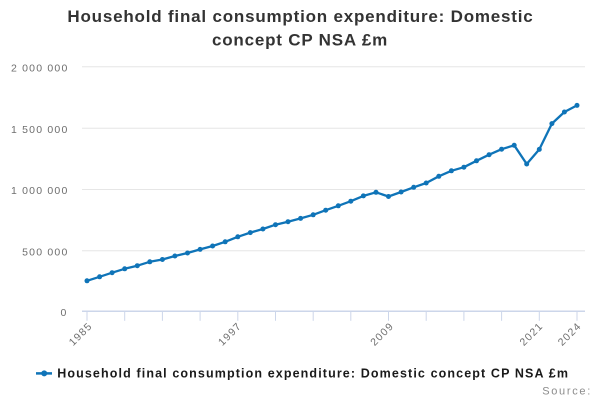 The image size is (600, 400). I want to click on svg-text: concept CP NSA £m, so click(300, 40).